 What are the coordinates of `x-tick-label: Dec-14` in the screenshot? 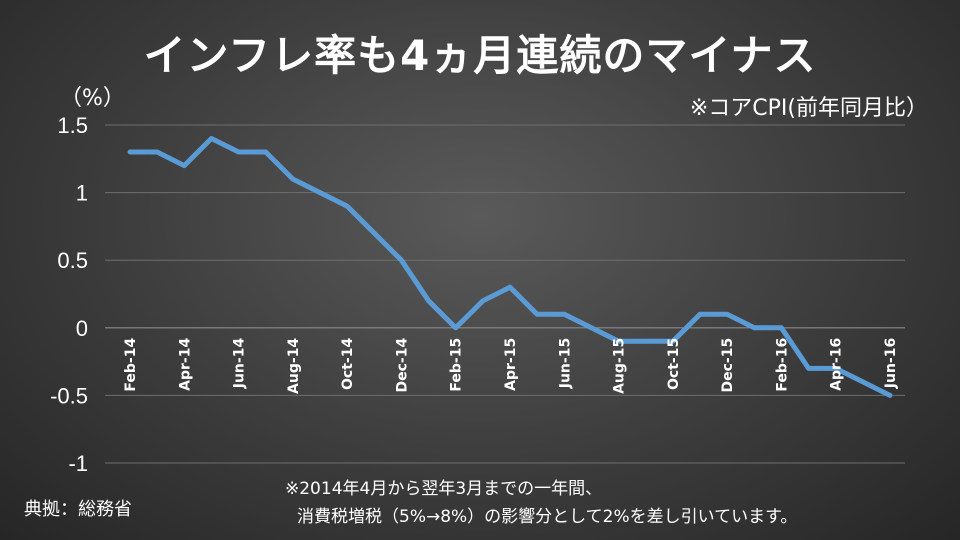 It's located at (402, 365).